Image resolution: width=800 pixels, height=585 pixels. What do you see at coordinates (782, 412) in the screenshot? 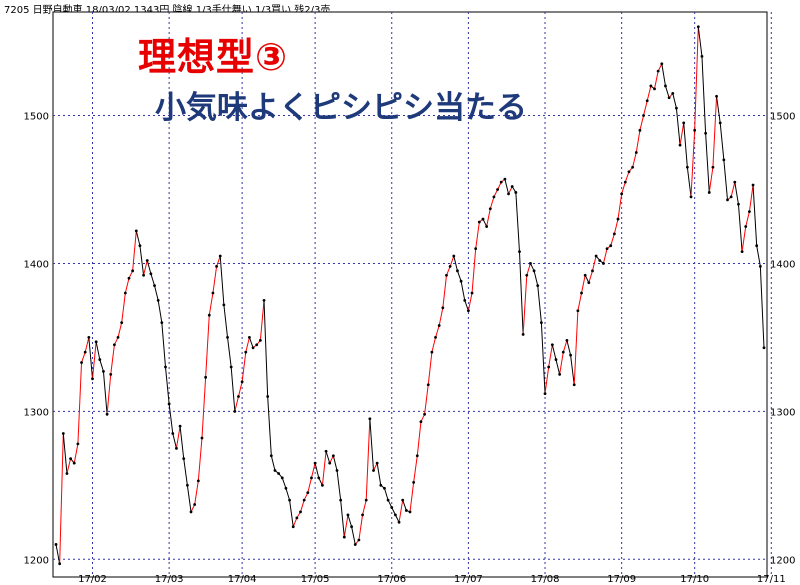
I see `y-tick-label-right: 1300` at bounding box center [782, 412].